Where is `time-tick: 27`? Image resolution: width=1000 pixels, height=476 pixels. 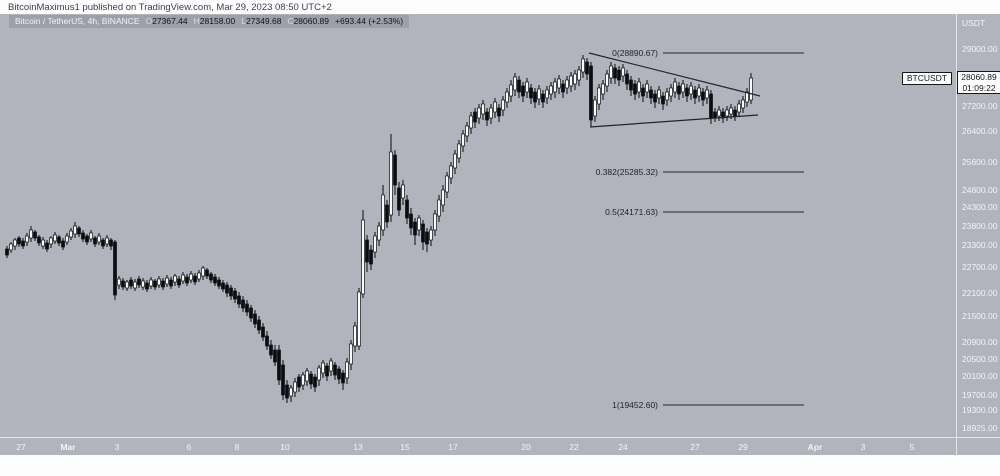
time-tick: 27 is located at coordinates (695, 447).